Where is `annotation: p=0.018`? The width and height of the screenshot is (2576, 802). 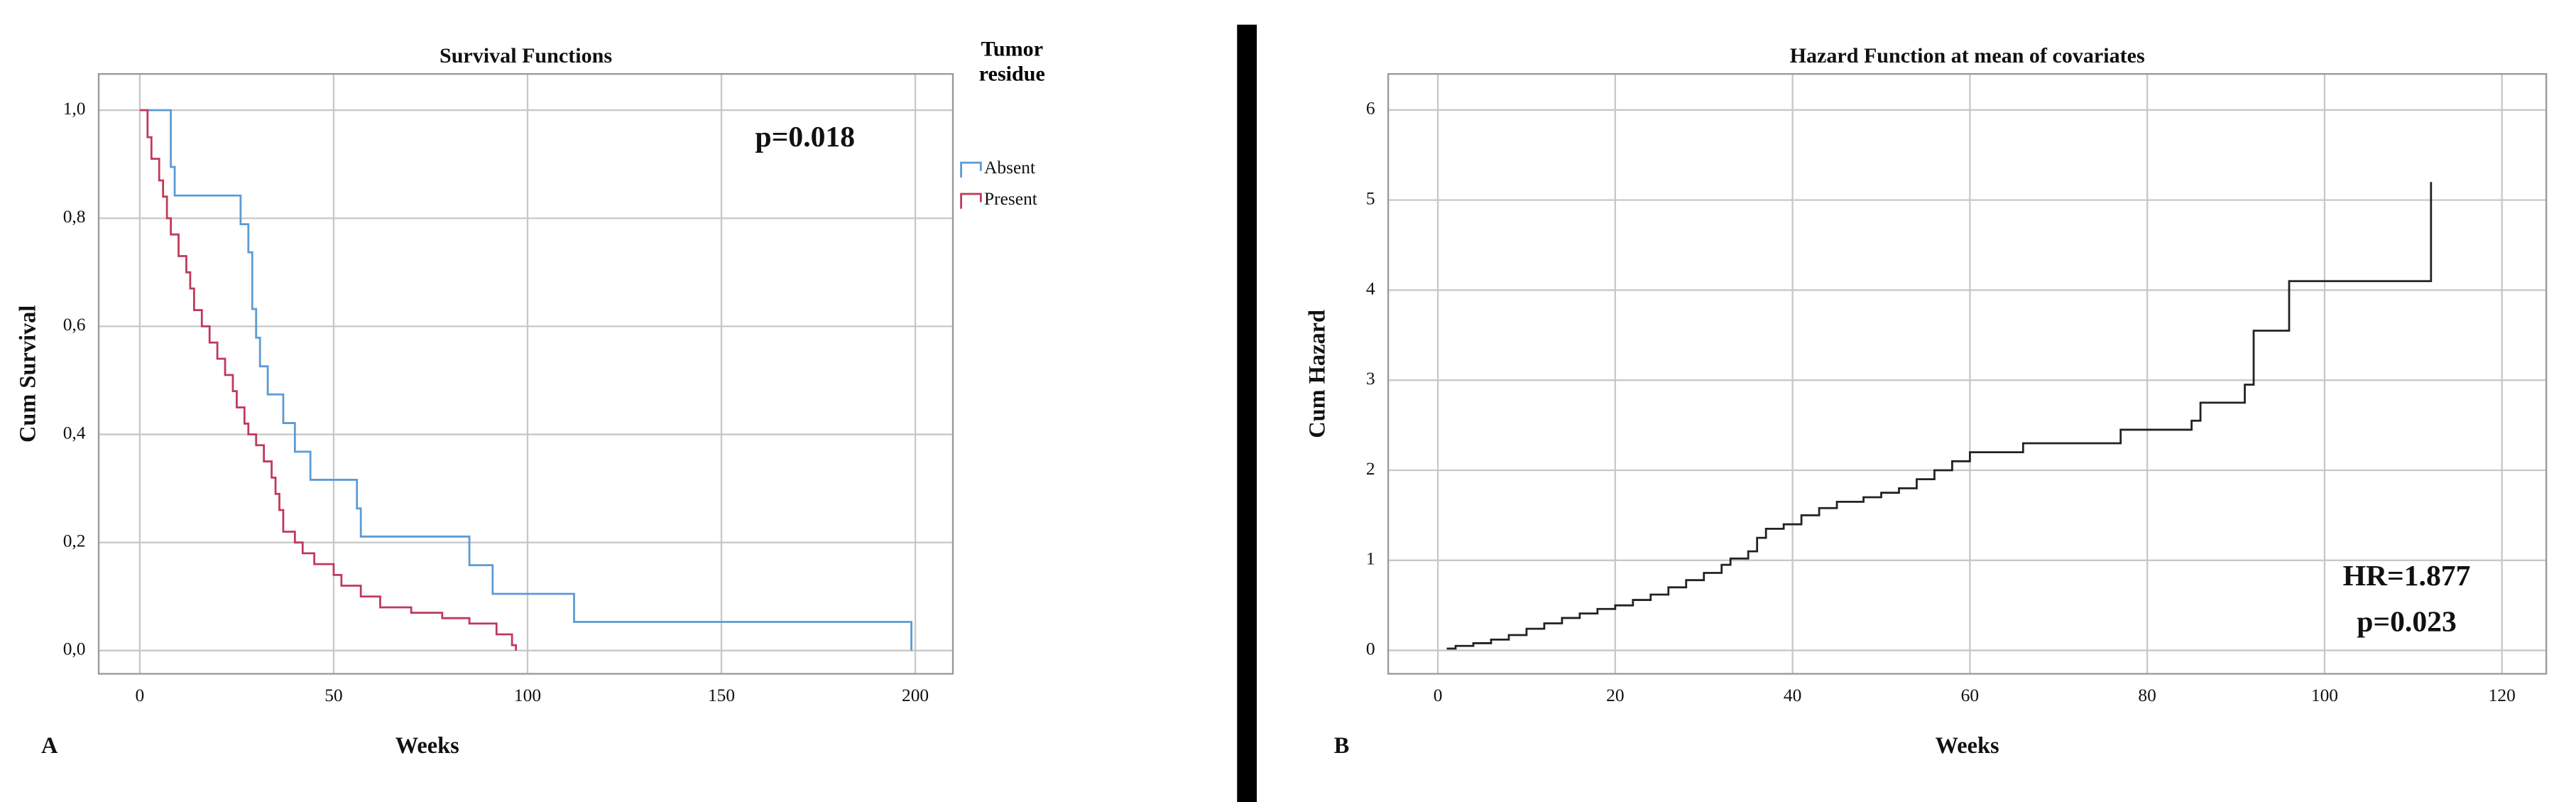
annotation: p=0.018 is located at coordinates (805, 137).